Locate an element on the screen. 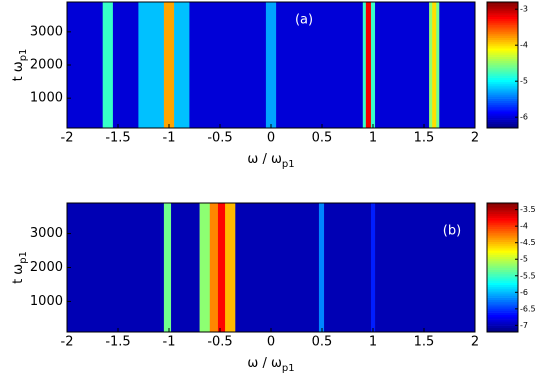 Image resolution: width=535 pixels, height=384 pixels. y-axis-label: t ωp1 is located at coordinates (20, 65).